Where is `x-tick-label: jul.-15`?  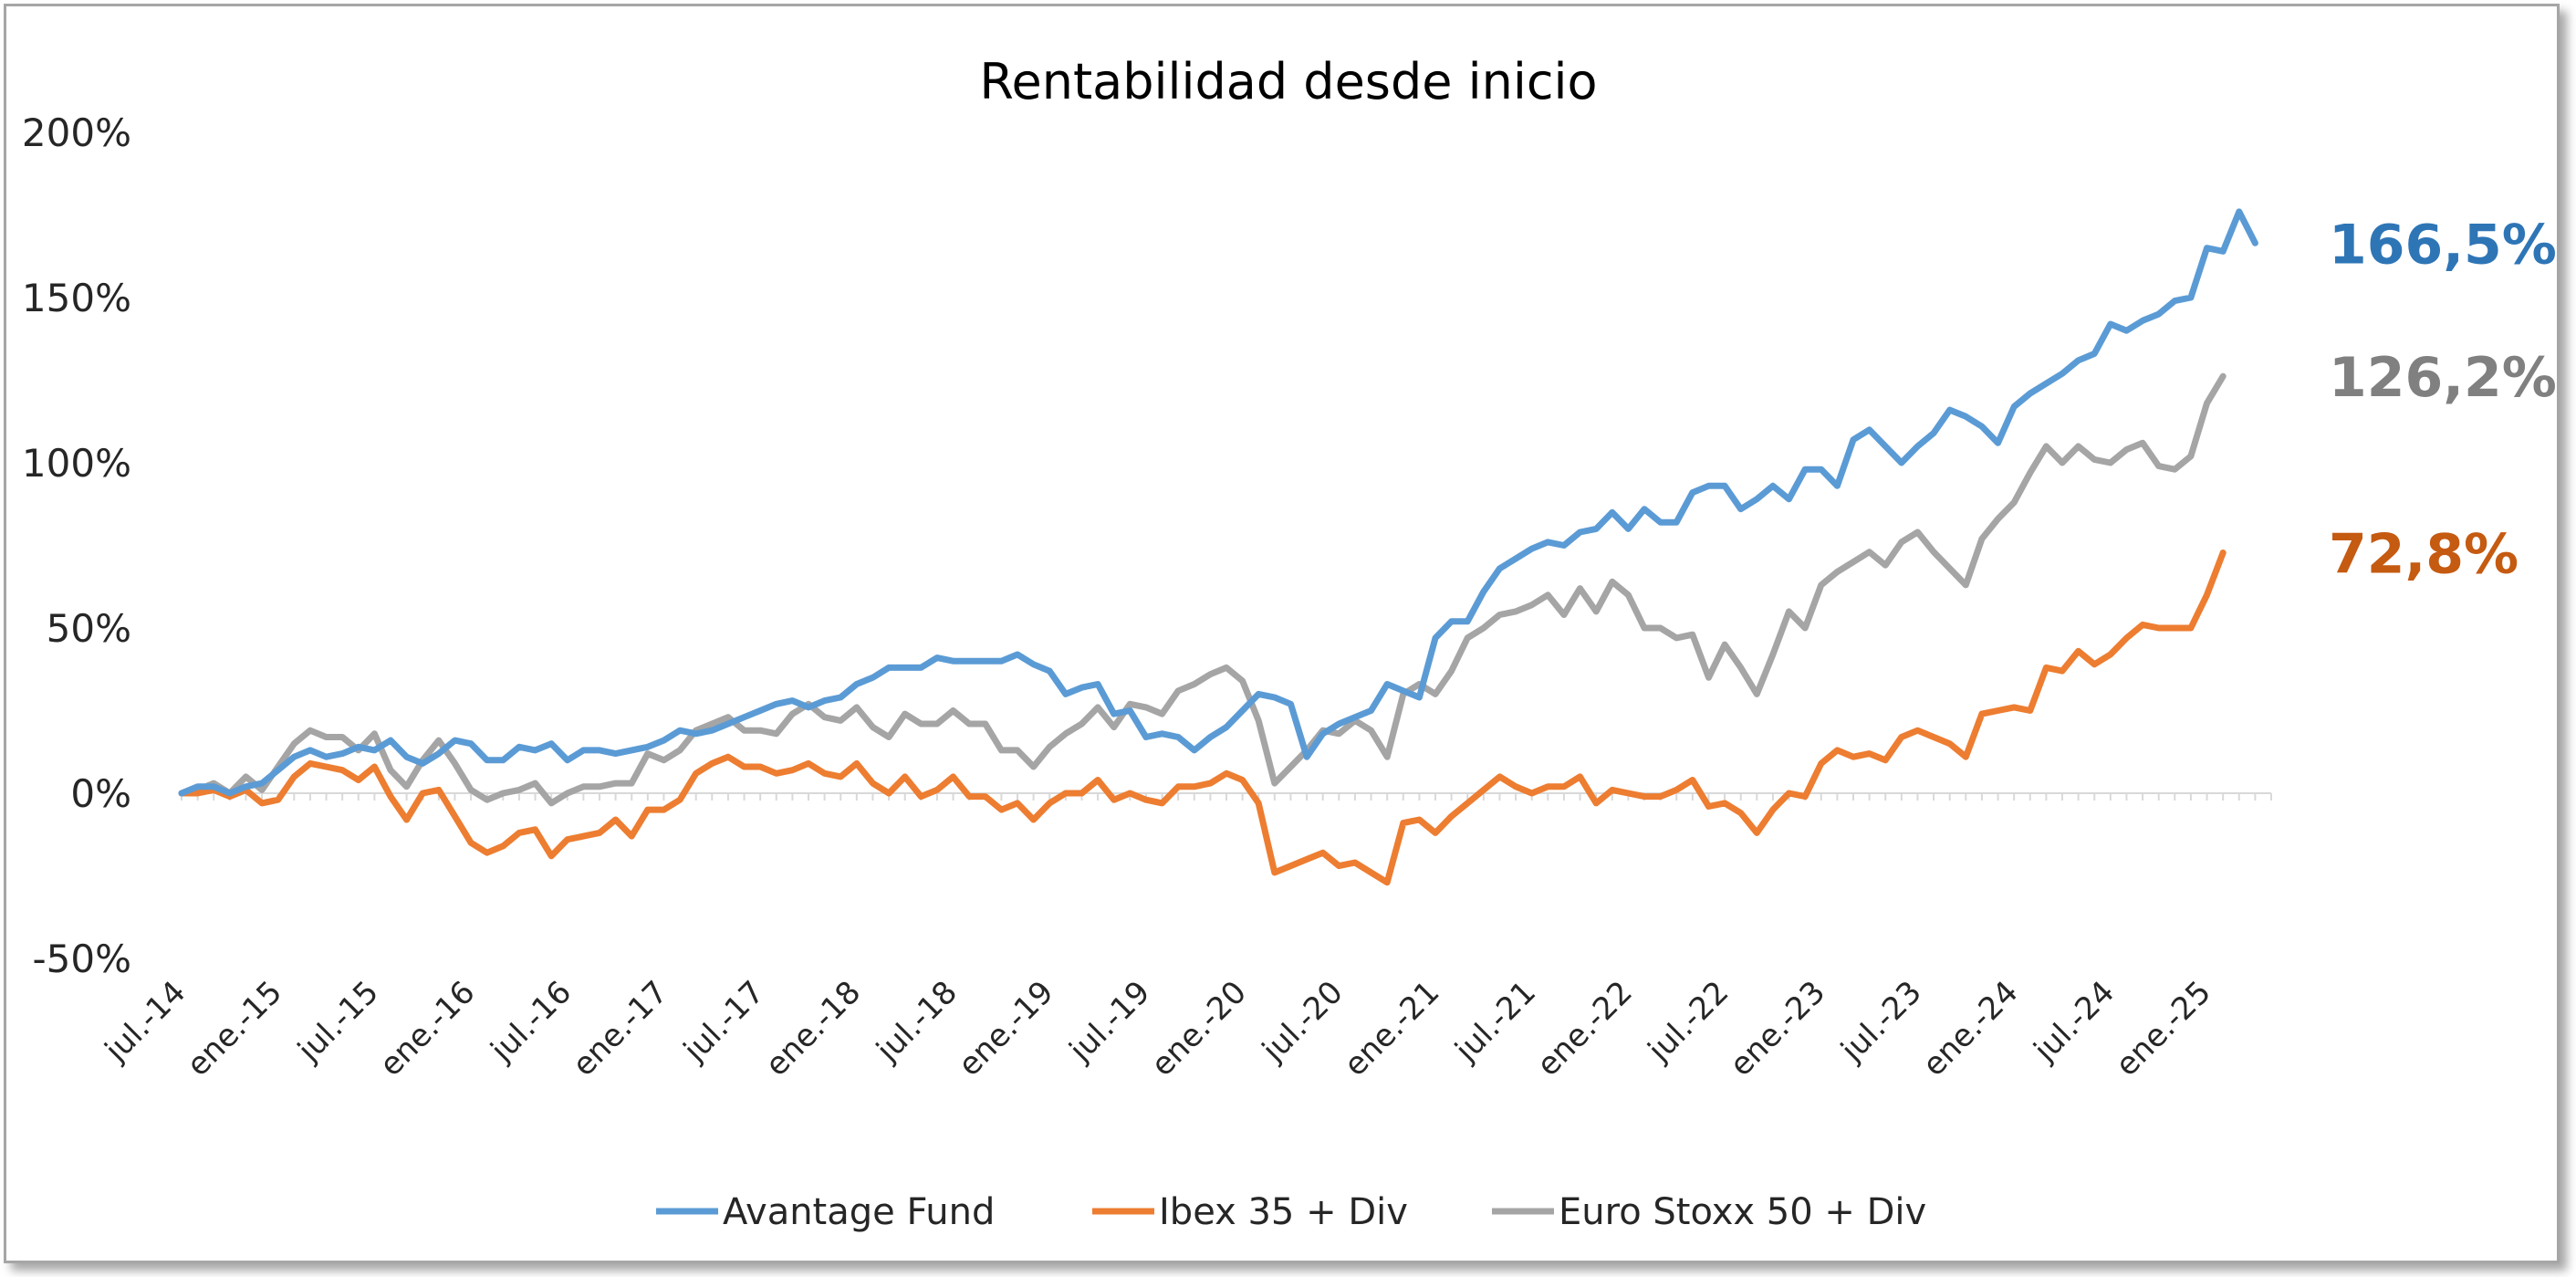 x-tick-label: jul.-15 is located at coordinates (337, 1021).